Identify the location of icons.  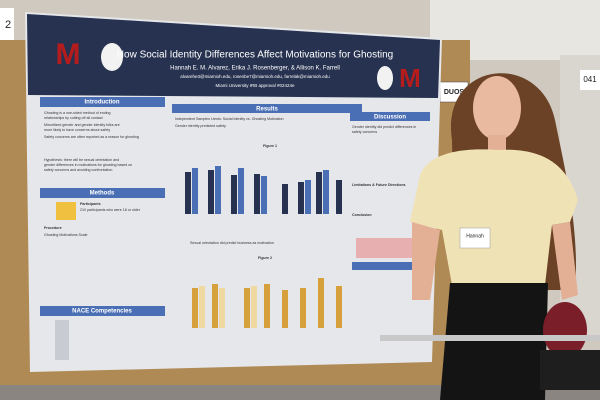
(62, 340).